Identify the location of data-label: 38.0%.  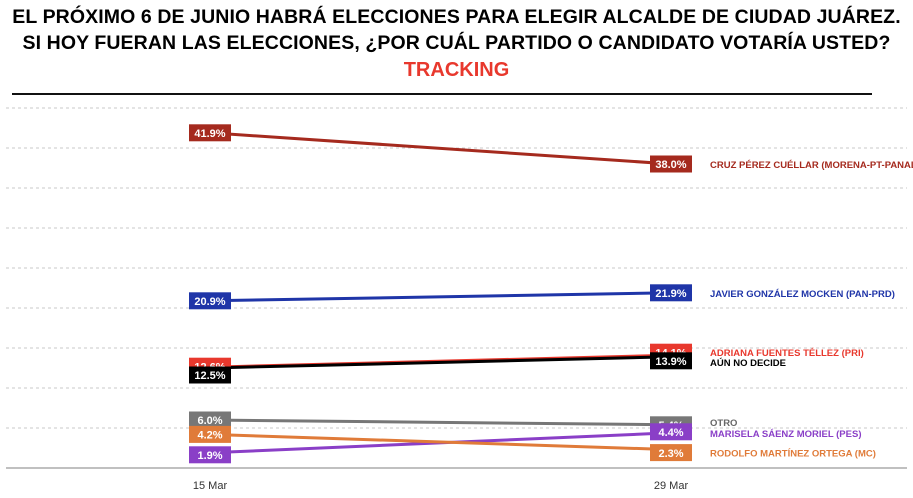
(670, 165).